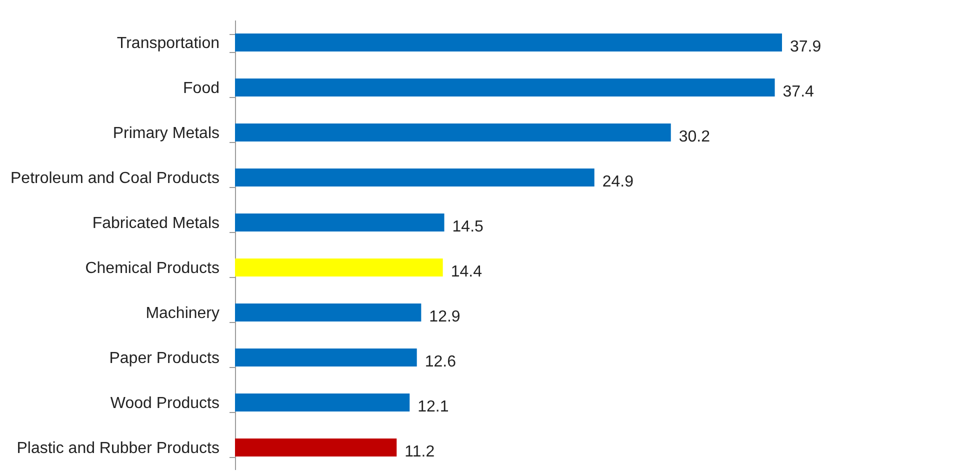 The height and width of the screenshot is (472, 953). I want to click on data-label: 11.2, so click(419, 452).